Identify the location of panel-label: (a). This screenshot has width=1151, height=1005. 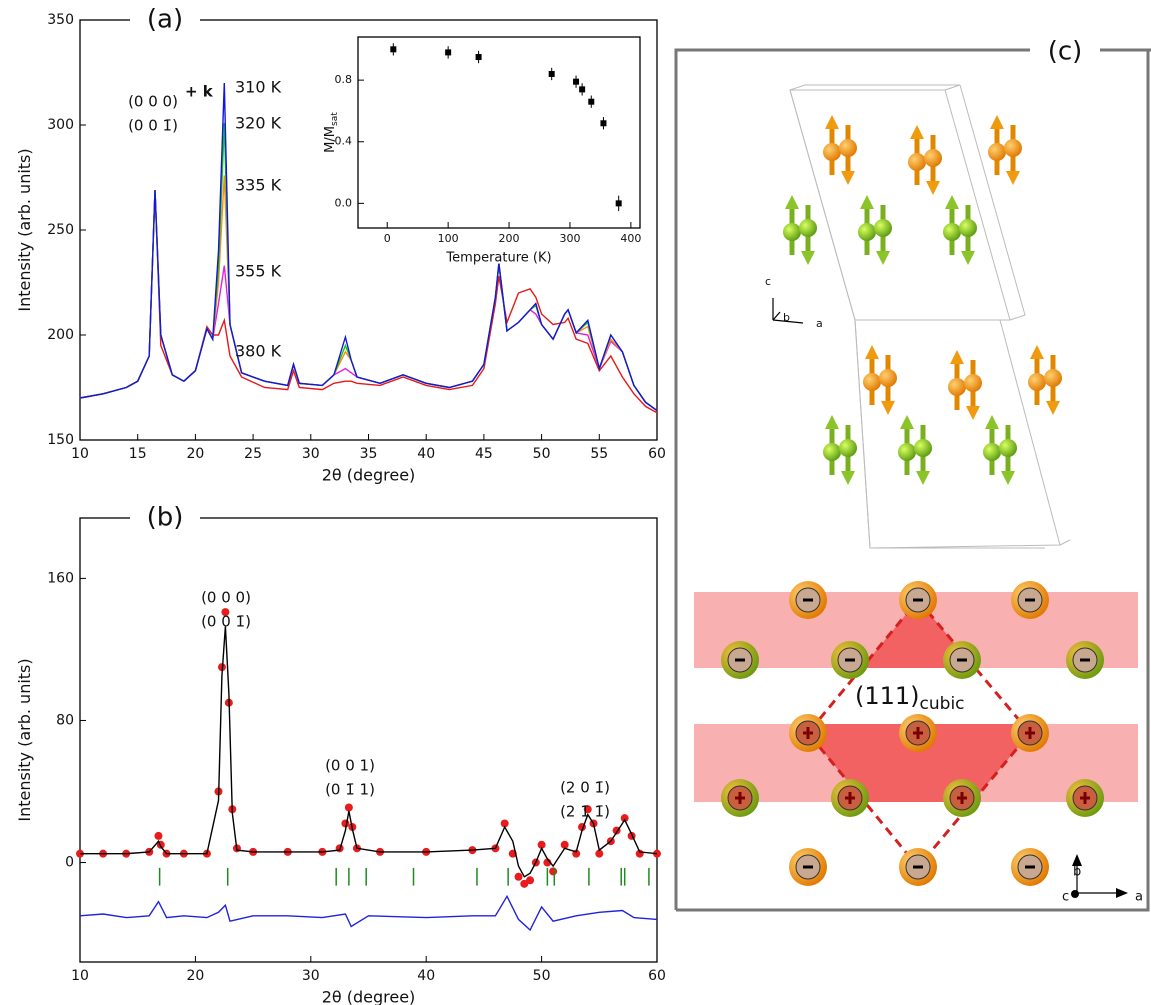
(165, 20).